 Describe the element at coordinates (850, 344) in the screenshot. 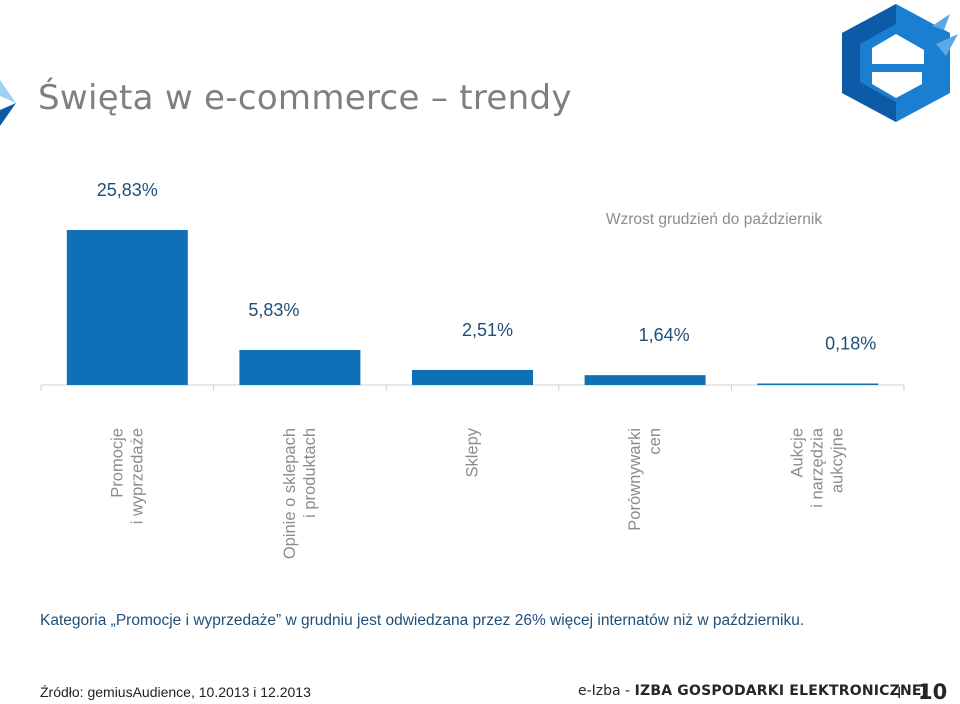

I see `value-label: 0,18%` at that location.